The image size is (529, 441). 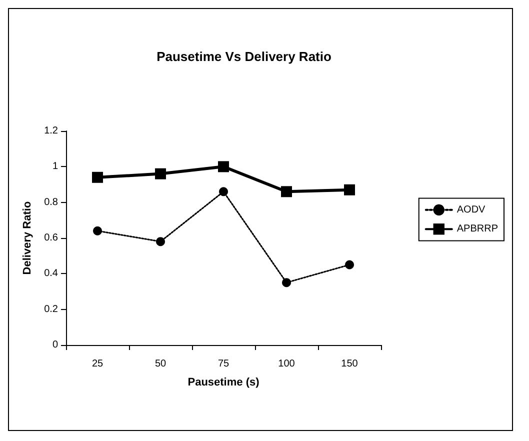 What do you see at coordinates (55, 345) in the screenshot?
I see `y-tick-label: 0` at bounding box center [55, 345].